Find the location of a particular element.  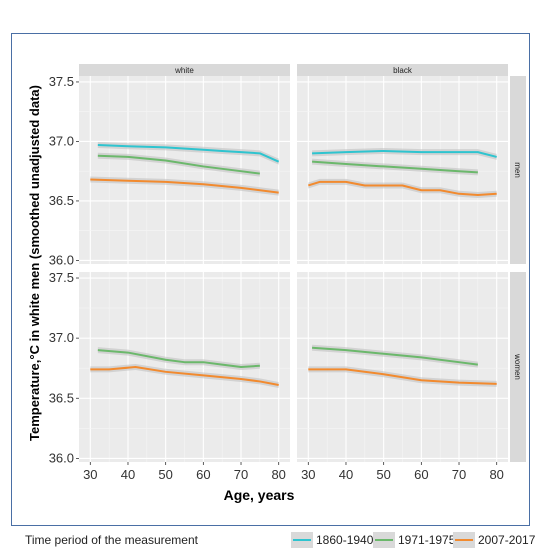

column-strip-white is located at coordinates (184, 70).